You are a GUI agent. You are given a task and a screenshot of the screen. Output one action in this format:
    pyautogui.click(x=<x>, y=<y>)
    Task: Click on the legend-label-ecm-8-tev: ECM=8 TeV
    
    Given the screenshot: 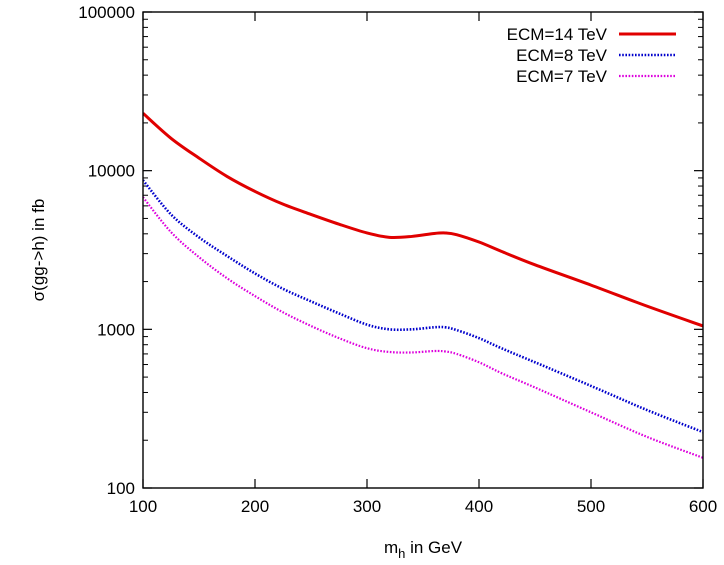 What is the action you would take?
    pyautogui.click(x=562, y=55)
    